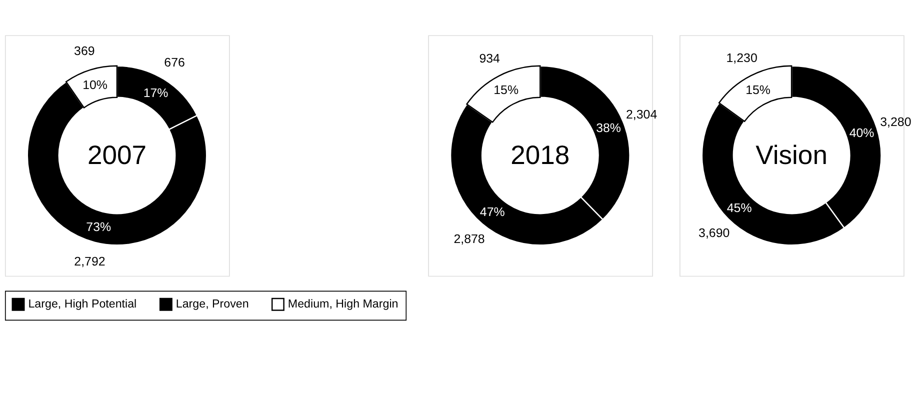 This screenshot has width=916, height=412. What do you see at coordinates (492, 211) in the screenshot?
I see `text: 47%` at bounding box center [492, 211].